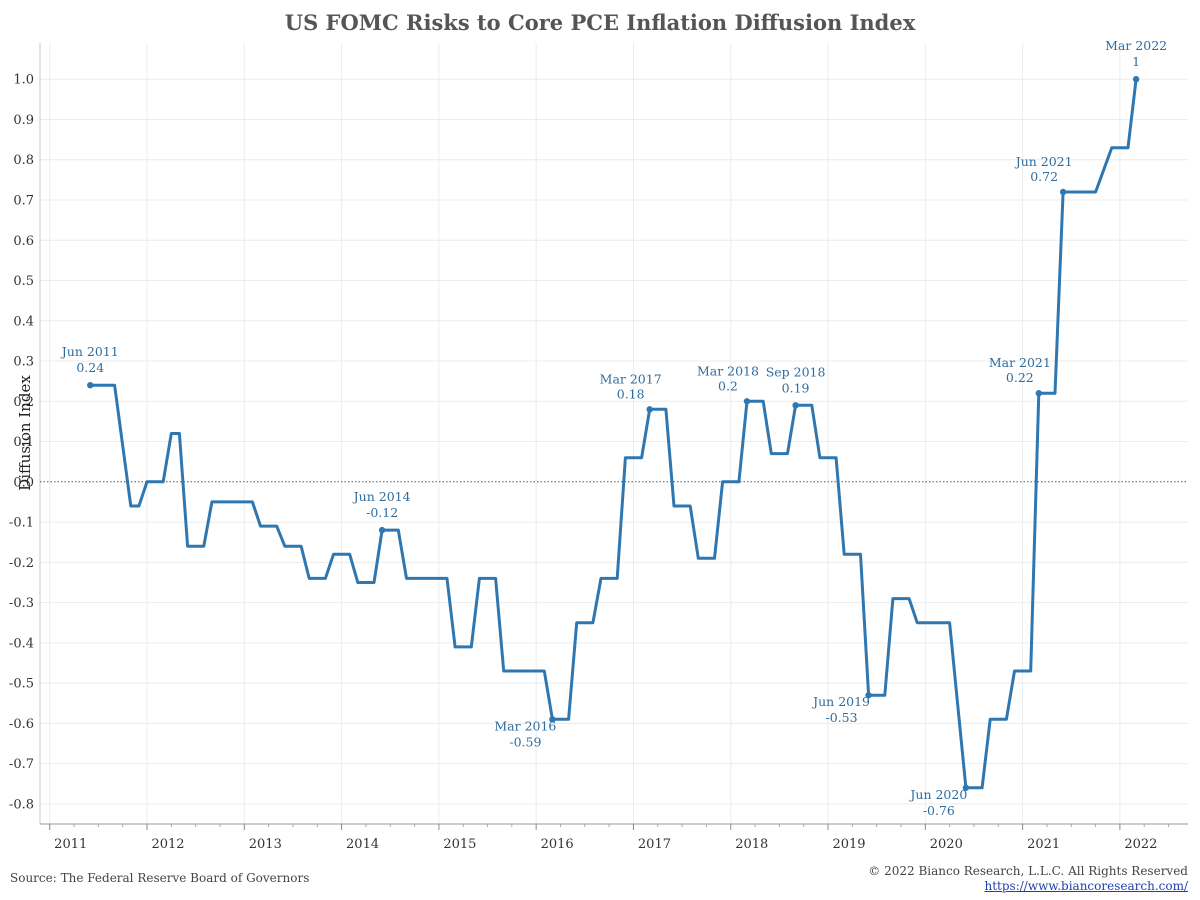  Describe the element at coordinates (89, 351) in the screenshot. I see `annotation-date: Jun 2011` at that location.